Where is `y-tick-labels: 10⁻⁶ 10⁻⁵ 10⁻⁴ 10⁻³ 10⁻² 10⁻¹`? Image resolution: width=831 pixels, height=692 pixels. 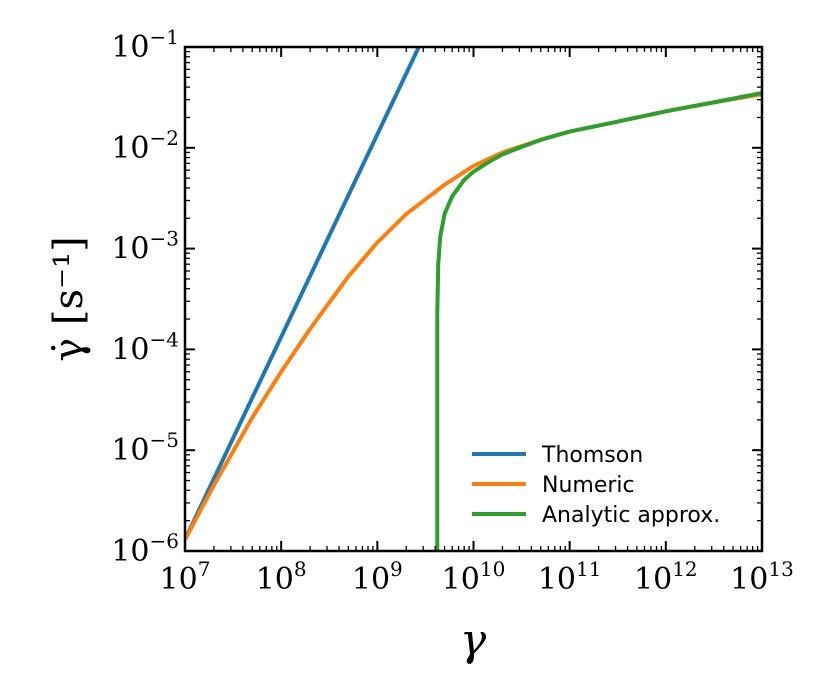 y-tick-labels: 10⁻⁶ 10⁻⁵ 10⁻⁴ 10⁻³ 10⁻² 10⁻¹ is located at coordinates (145, 297).